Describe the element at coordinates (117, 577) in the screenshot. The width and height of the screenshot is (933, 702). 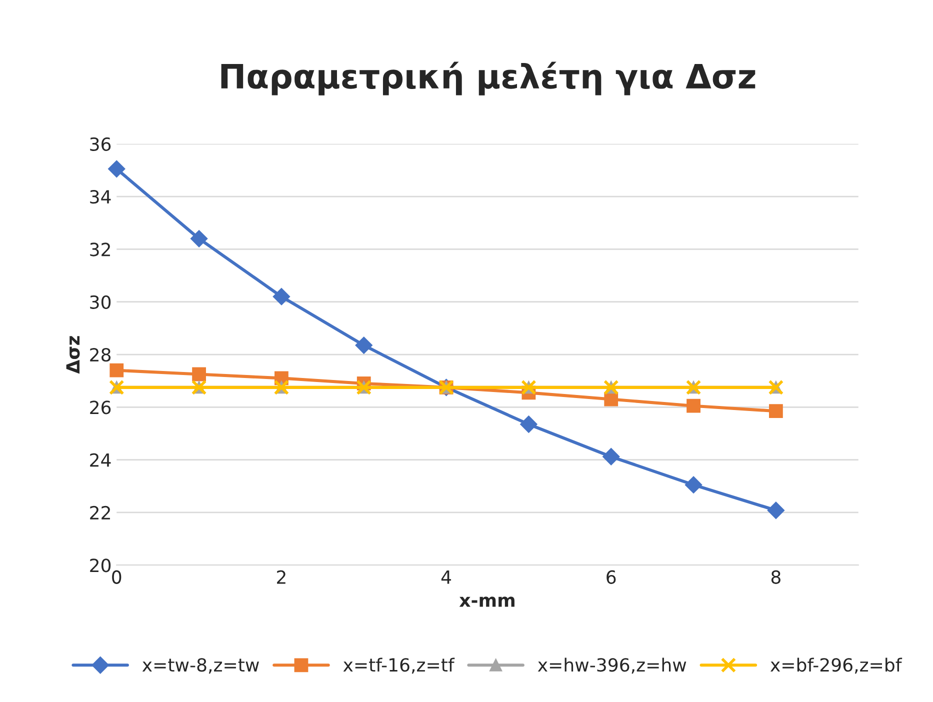
I see `x-tick-label: 0` at that location.